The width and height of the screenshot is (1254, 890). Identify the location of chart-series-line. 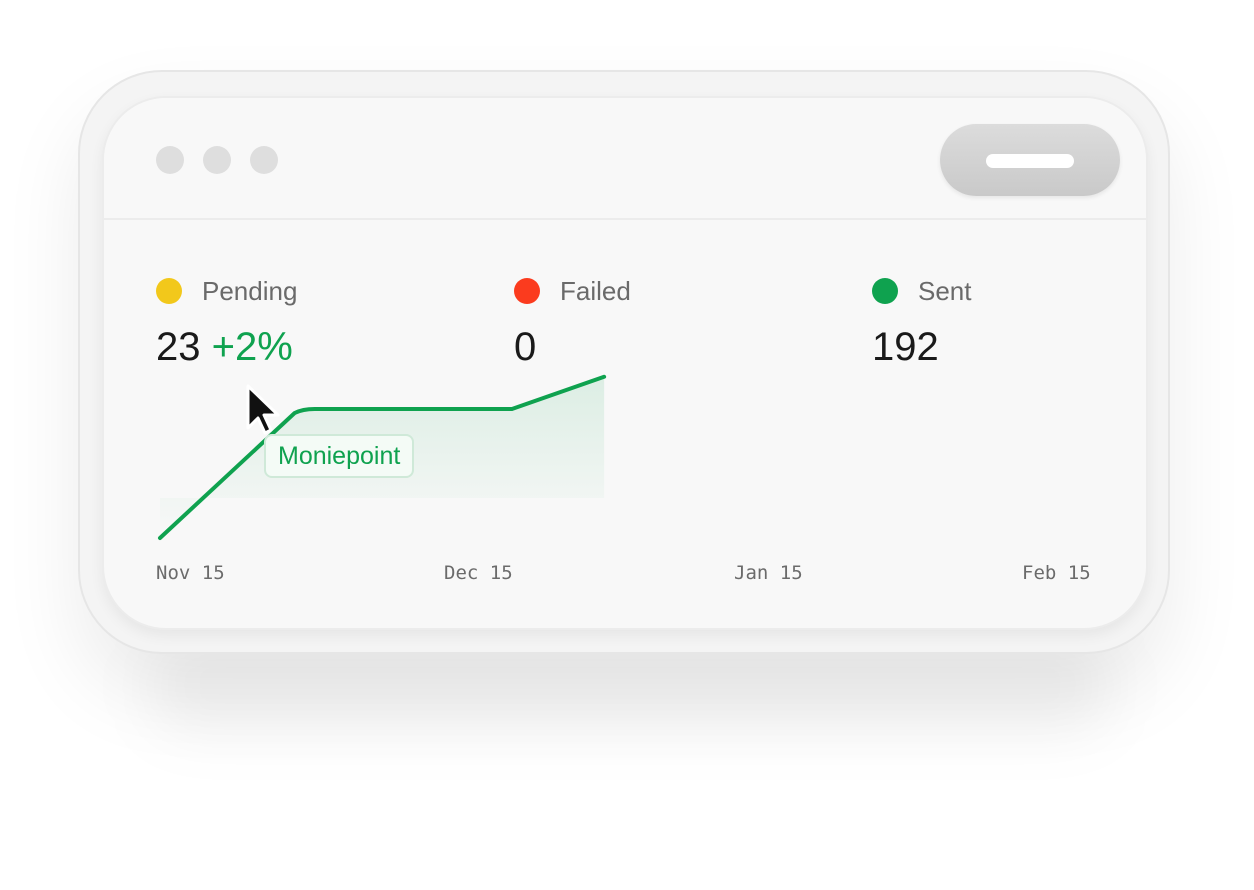
(382, 457).